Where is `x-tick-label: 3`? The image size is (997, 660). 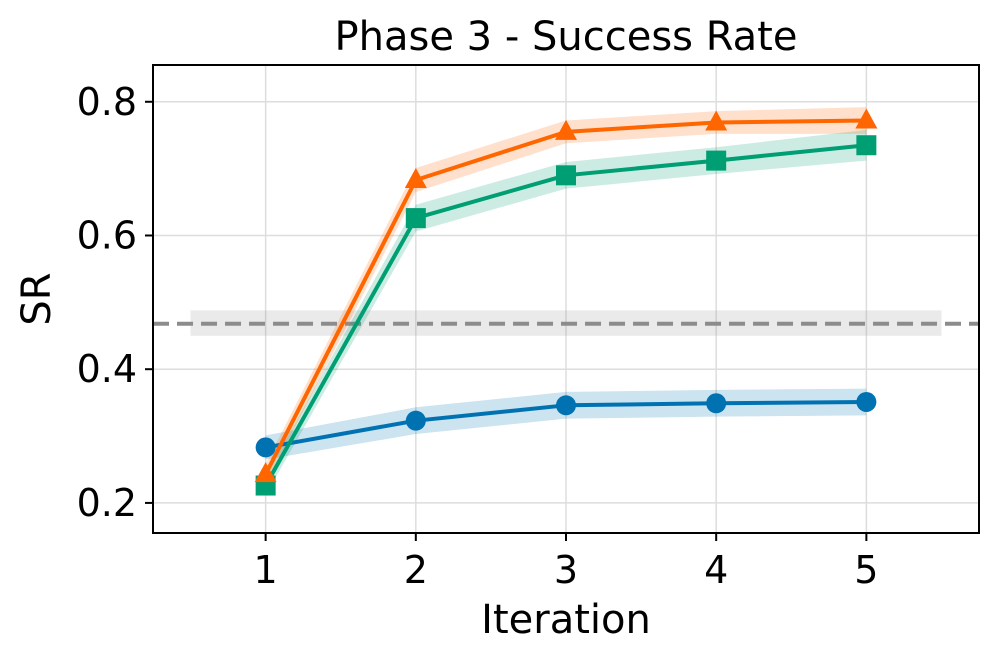
x-tick-label: 3 is located at coordinates (566, 570).